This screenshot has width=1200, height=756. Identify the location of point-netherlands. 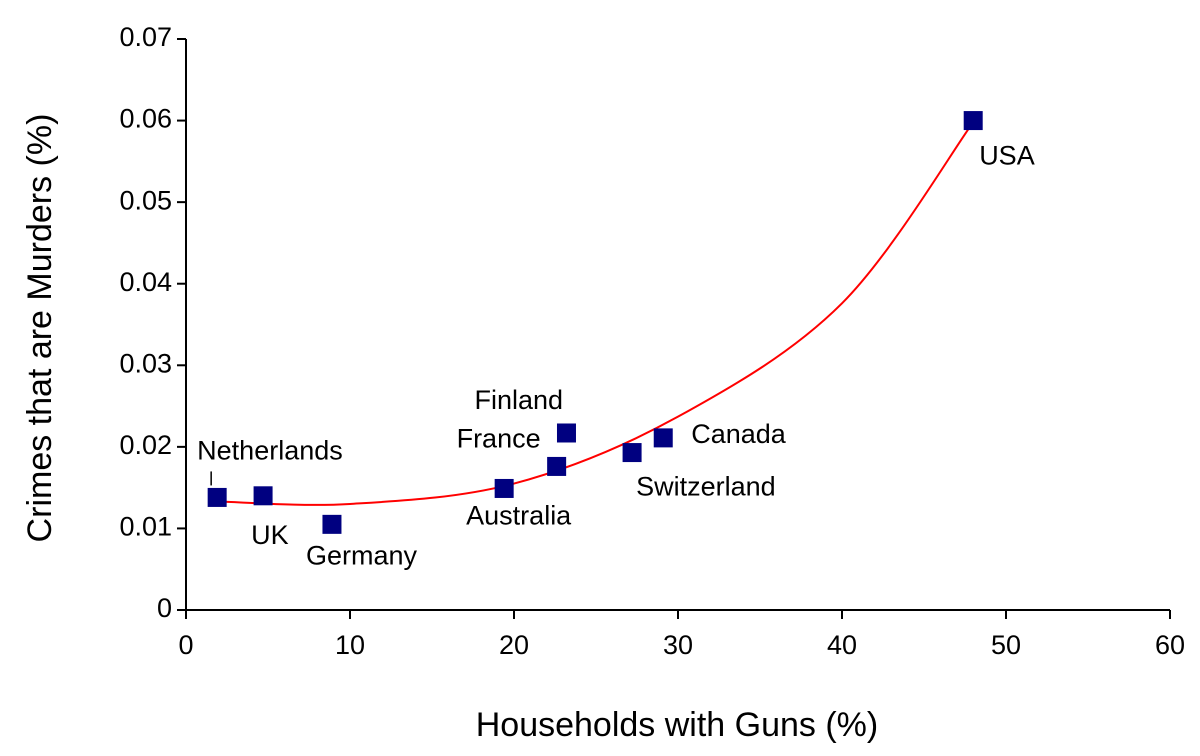
(217, 497).